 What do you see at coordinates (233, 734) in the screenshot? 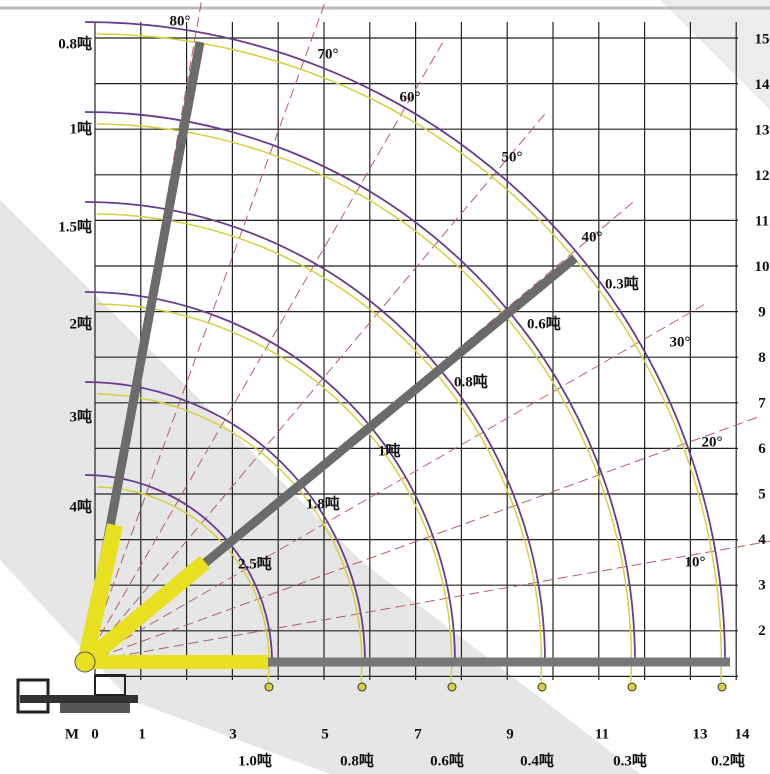
I see `radius-labels: 3` at bounding box center [233, 734].